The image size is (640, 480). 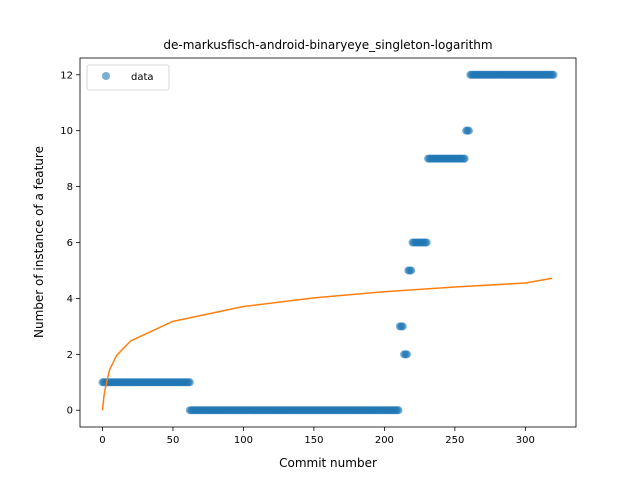 I want to click on x-tick-label: 200, so click(x=384, y=440).